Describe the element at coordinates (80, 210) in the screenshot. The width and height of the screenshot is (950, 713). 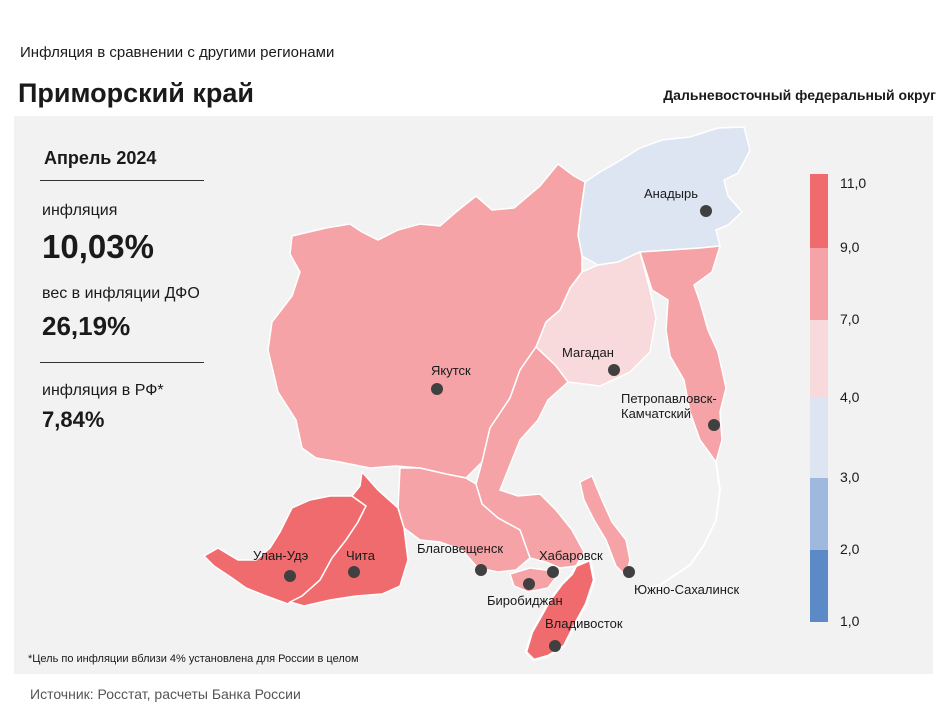
I see `inflation-label: инфляция` at that location.